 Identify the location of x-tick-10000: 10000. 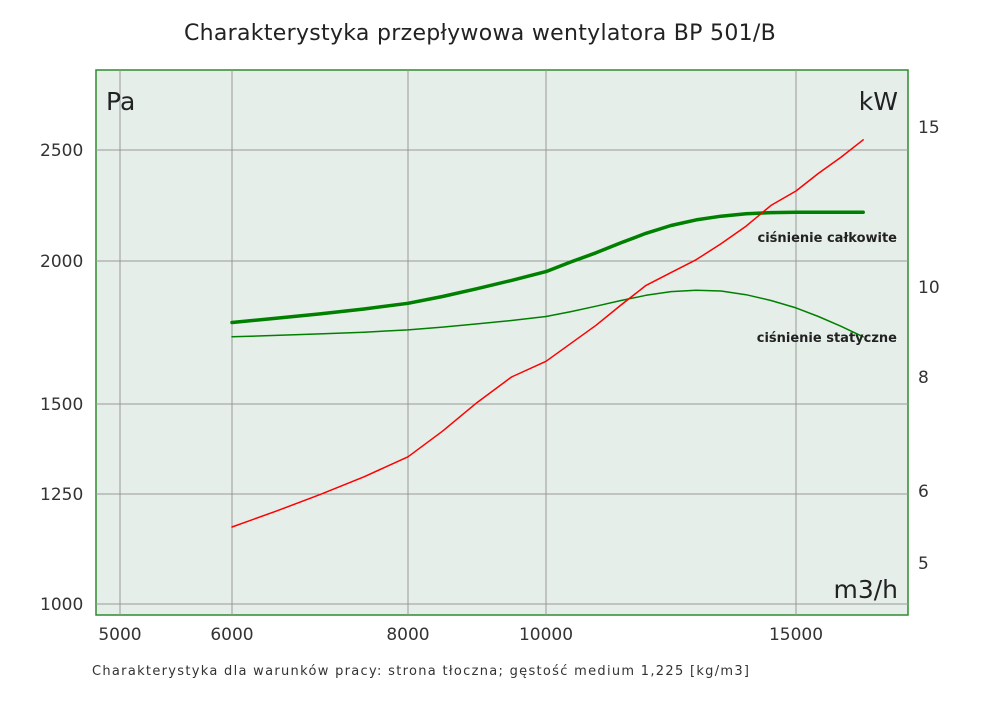
(546, 635).